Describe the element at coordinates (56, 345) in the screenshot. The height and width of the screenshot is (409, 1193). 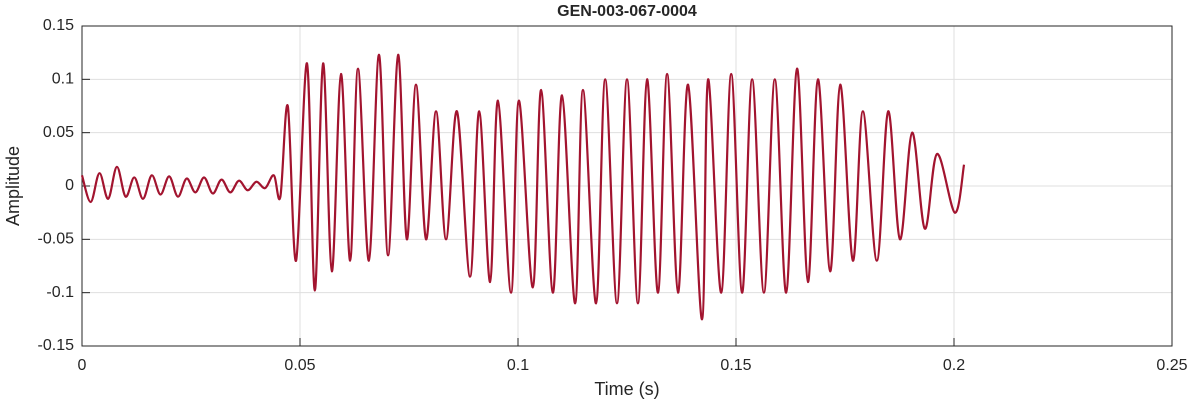
I see `y-tick-label: -0.15` at that location.